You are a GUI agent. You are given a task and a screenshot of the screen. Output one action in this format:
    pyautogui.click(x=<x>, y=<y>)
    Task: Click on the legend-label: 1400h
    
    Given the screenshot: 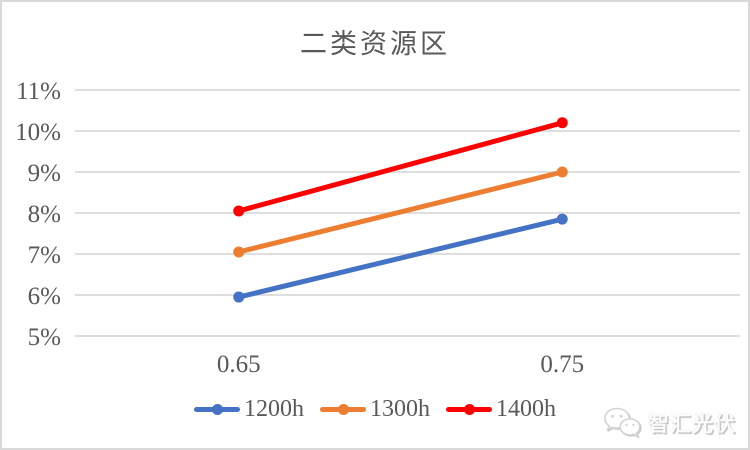 What is the action you would take?
    pyautogui.click(x=526, y=409)
    